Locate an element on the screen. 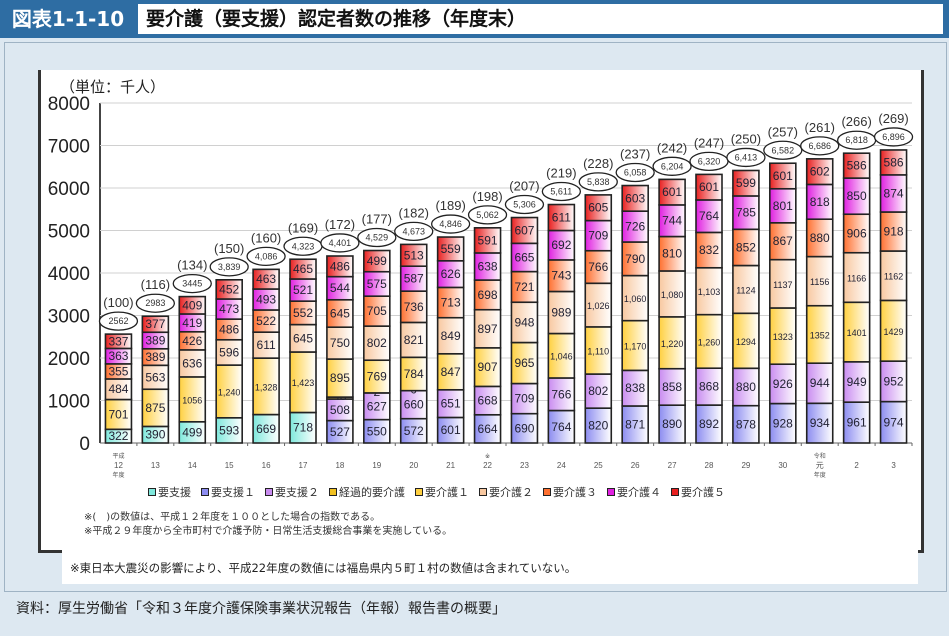 Image resolution: width=949 pixels, height=636 pixels. bar-segment-label: 484 is located at coordinates (118, 389).